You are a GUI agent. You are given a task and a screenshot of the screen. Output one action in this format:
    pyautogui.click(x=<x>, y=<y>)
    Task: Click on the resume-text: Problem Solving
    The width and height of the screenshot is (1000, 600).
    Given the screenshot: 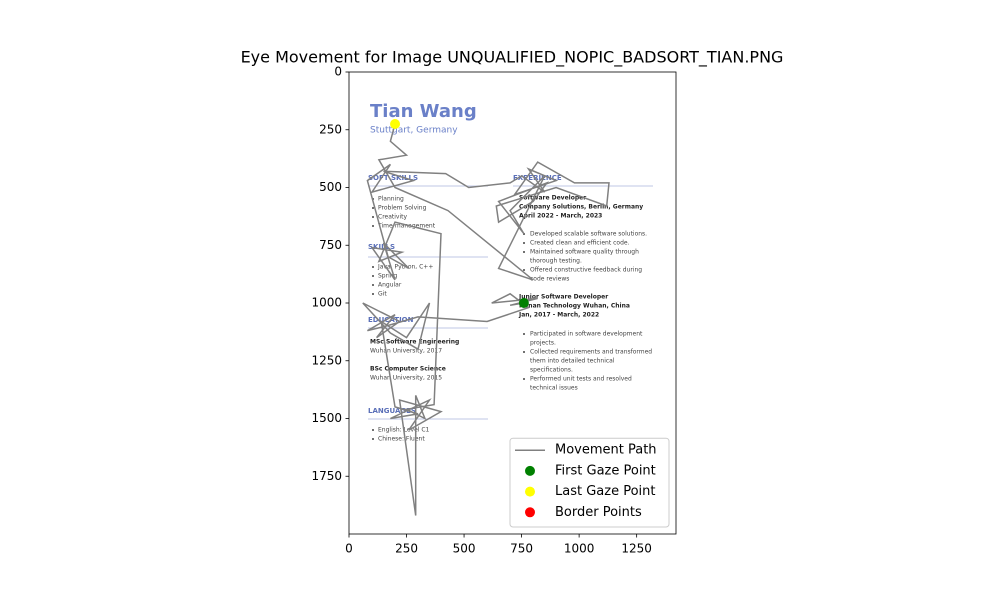 What is the action you would take?
    pyautogui.click(x=402, y=208)
    